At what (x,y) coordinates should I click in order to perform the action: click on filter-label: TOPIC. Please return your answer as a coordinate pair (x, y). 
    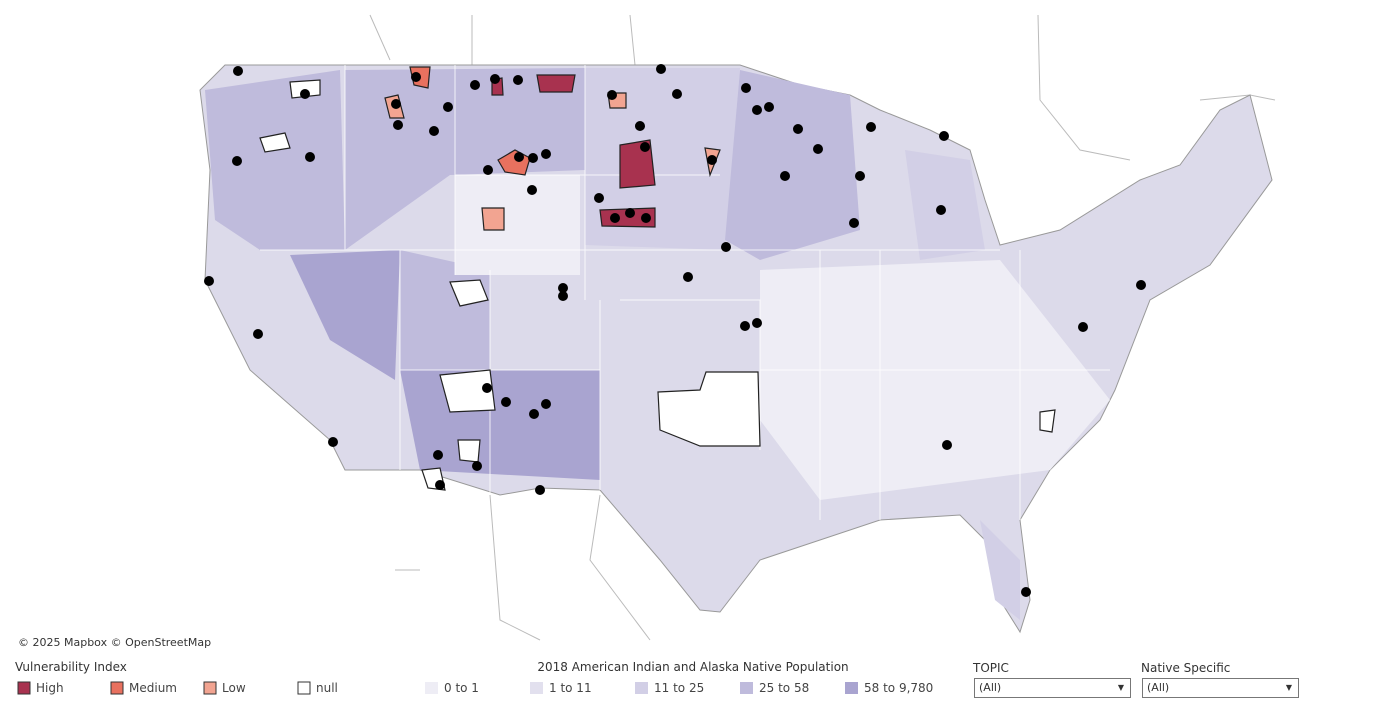
    Looking at the image, I should click on (991, 668).